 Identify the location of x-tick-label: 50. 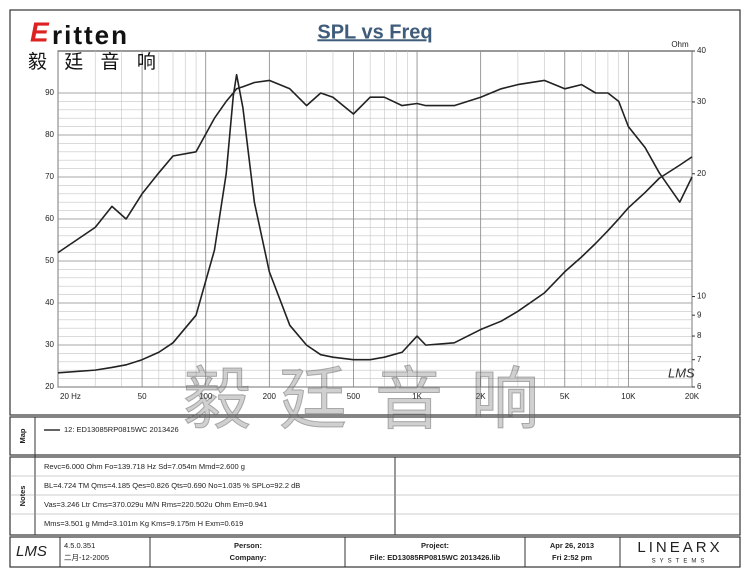
(142, 396).